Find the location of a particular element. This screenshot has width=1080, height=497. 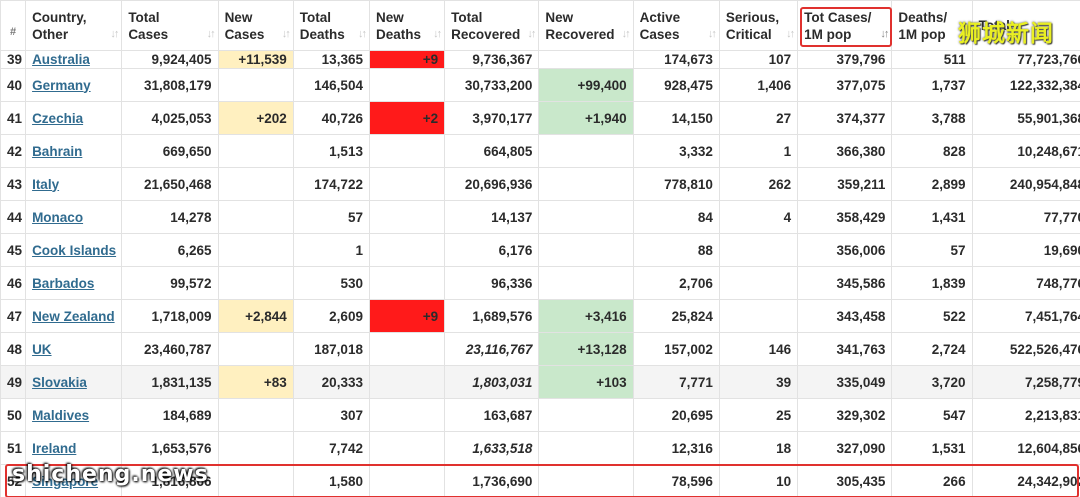

column-header-total-deaths: Total Deaths ↓↑ is located at coordinates (331, 25).